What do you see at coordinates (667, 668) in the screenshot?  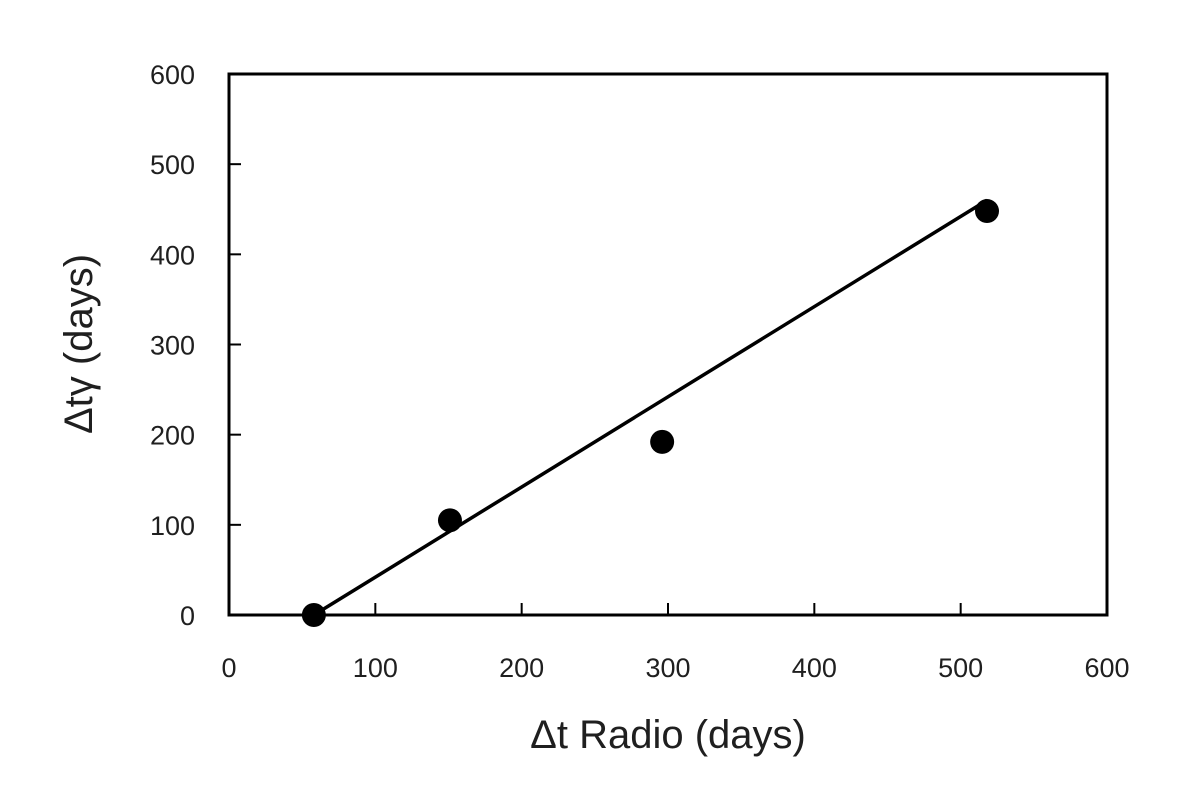 I see `x-tick-label: 300` at bounding box center [667, 668].